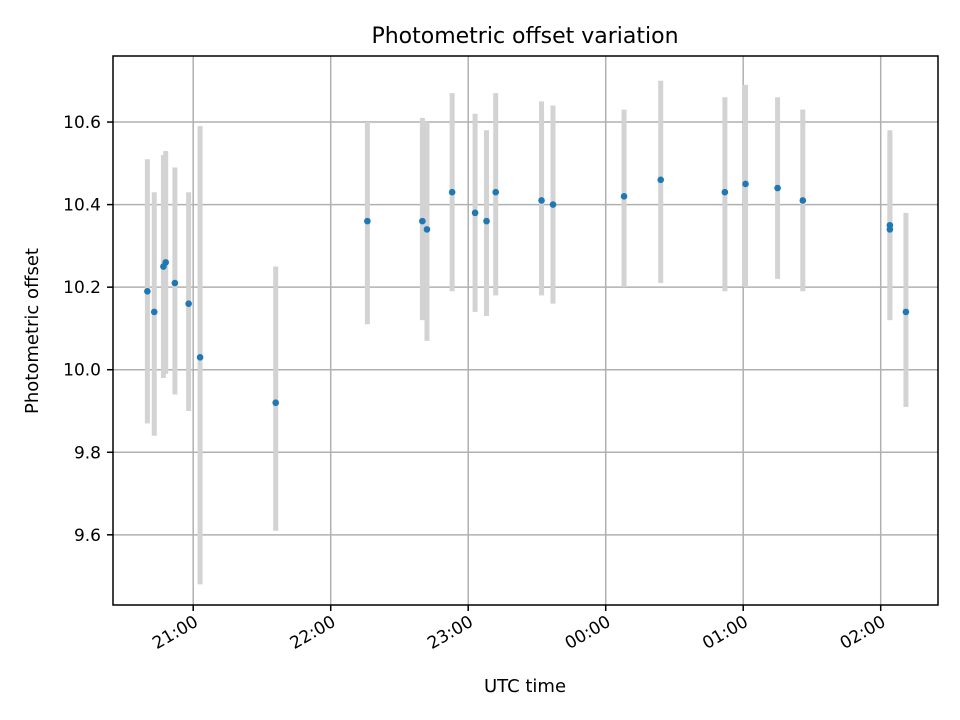 This screenshot has width=960, height=720. What do you see at coordinates (588, 633) in the screenshot?
I see `x-tick-label: 00:00` at bounding box center [588, 633].